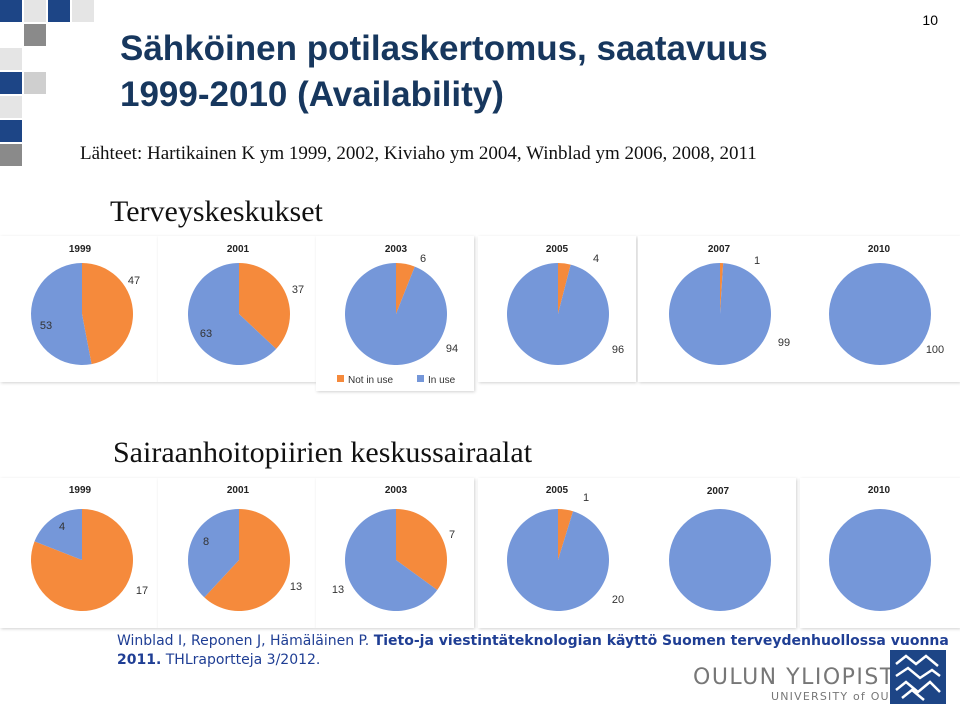 Image resolution: width=960 pixels, height=707 pixels. What do you see at coordinates (323, 452) in the screenshot?
I see `section-title-keskussairaalat: Sairaanhoitopiirien keskussairaalat` at bounding box center [323, 452].